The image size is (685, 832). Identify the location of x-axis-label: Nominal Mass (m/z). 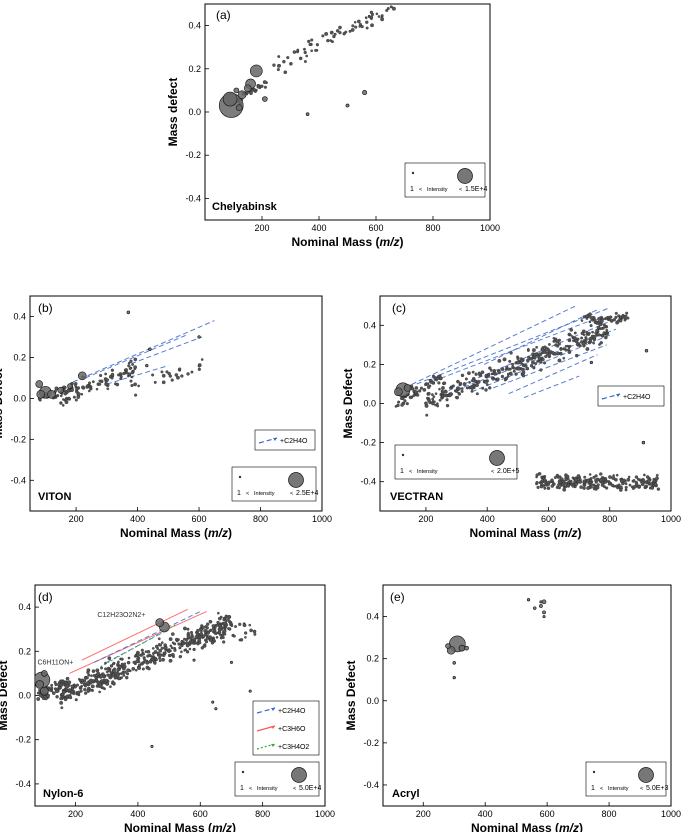
(527, 826).